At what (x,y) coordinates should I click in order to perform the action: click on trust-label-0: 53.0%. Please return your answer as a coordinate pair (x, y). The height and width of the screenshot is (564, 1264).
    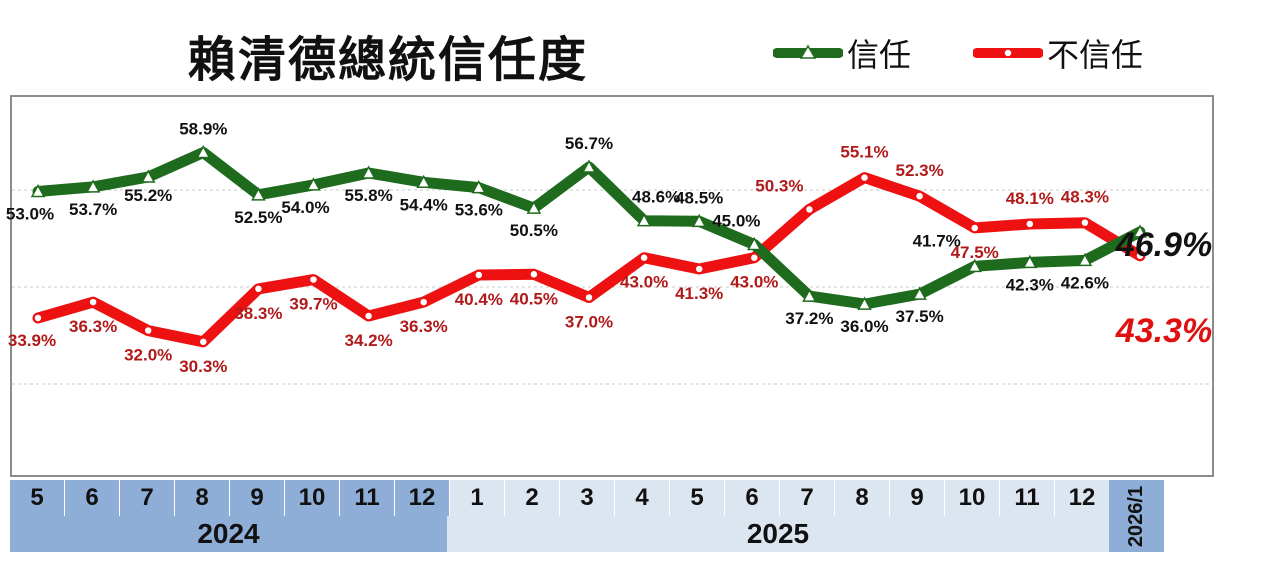
    Looking at the image, I should click on (30, 214).